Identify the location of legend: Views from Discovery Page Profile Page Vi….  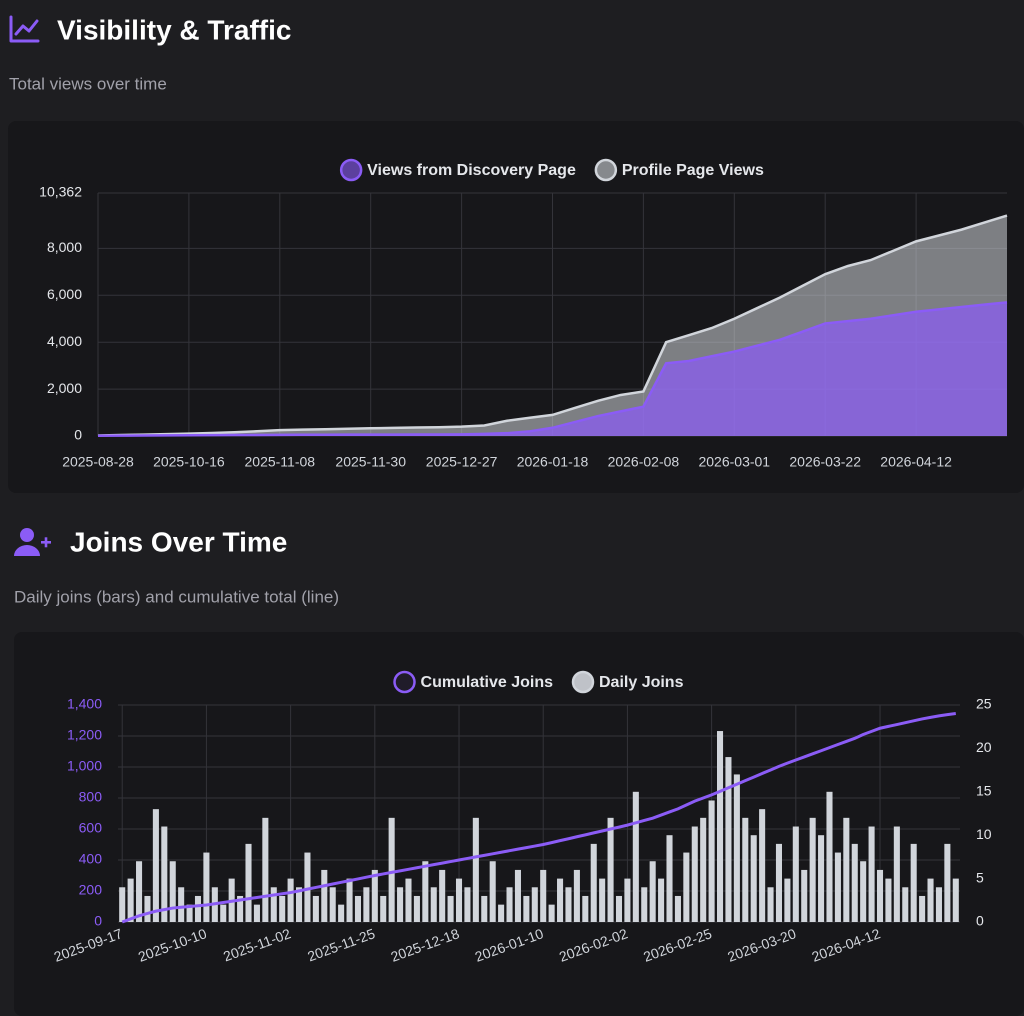
(551, 170).